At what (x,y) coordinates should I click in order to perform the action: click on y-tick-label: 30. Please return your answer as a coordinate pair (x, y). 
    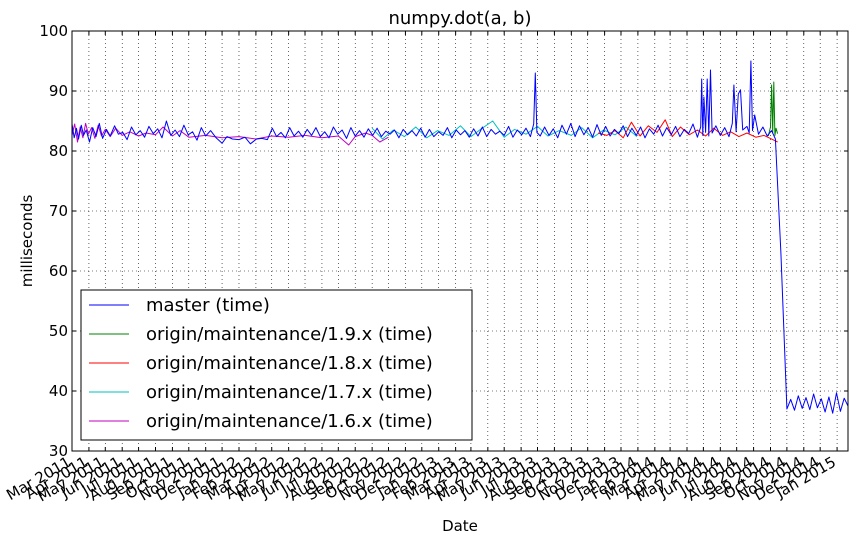
    Looking at the image, I should click on (58, 451).